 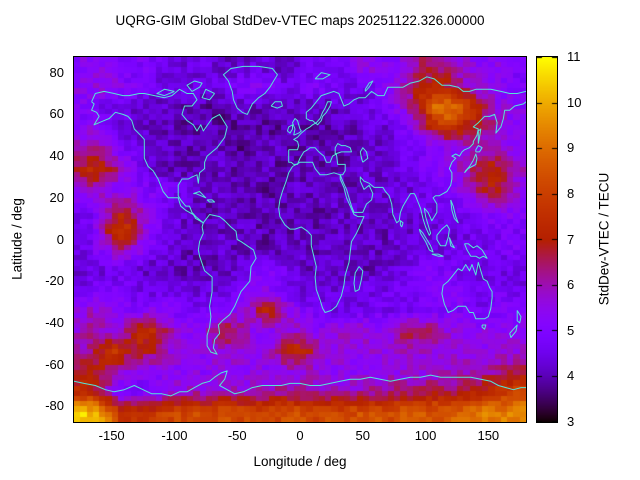 I want to click on x-tick-label: 100, so click(x=425, y=435).